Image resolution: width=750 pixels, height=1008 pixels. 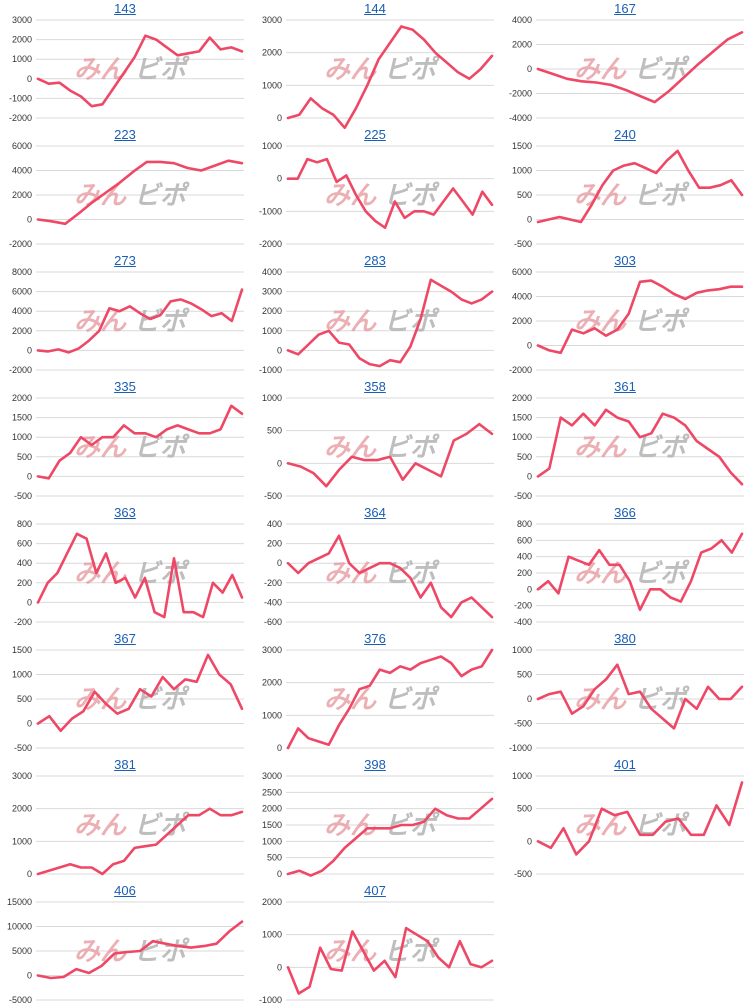 I want to click on y-tick-label: 15000, so click(x=19, y=902).